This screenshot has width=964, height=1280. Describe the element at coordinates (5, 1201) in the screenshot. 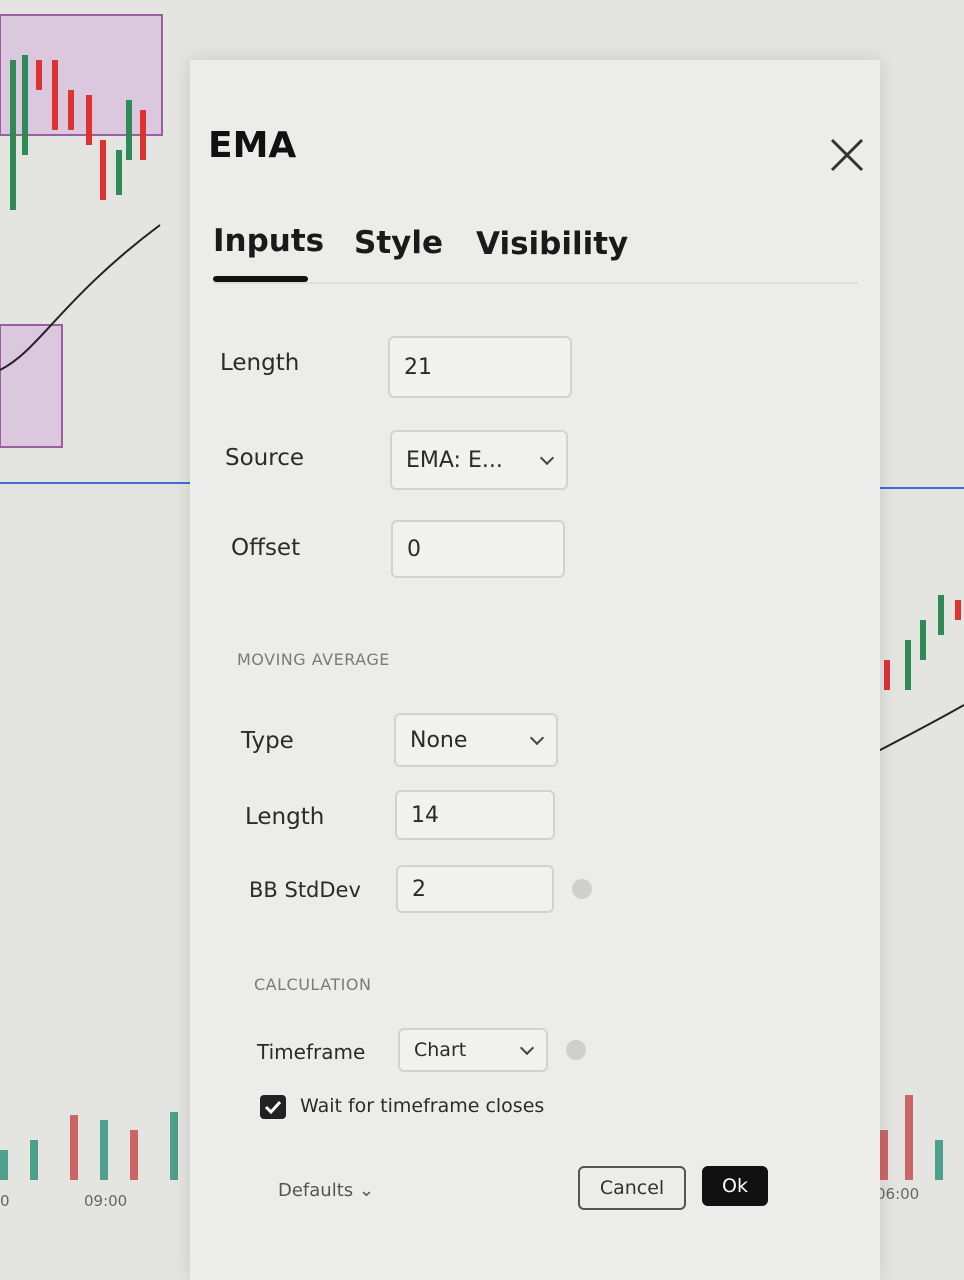

I see `time-label: 0` at that location.